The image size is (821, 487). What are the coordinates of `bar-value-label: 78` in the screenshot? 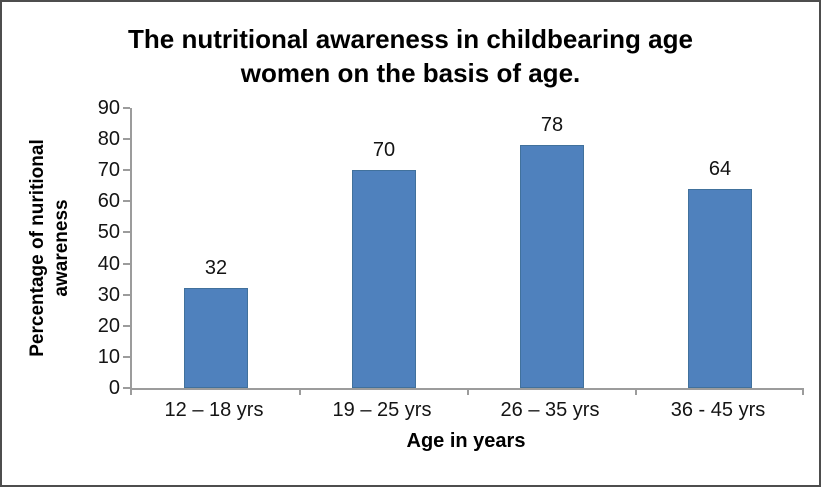 It's located at (552, 125).